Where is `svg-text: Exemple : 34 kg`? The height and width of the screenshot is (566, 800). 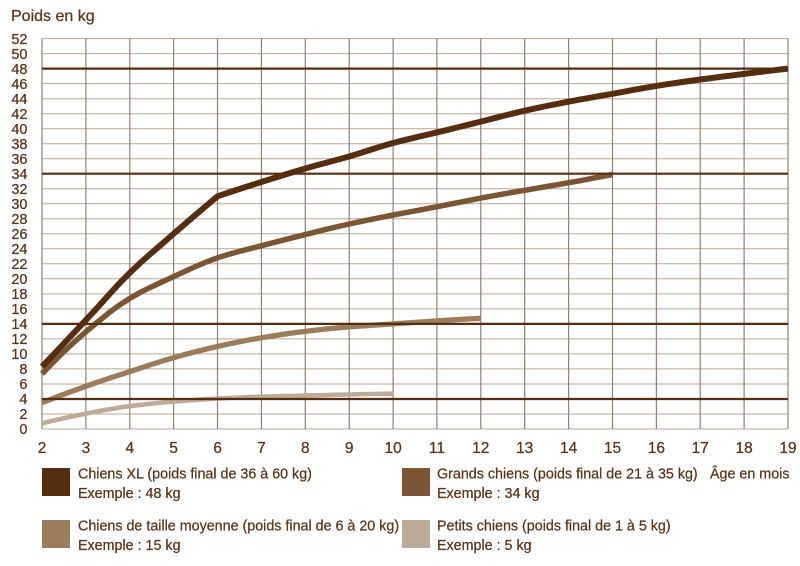
svg-text: Exemple : 34 kg is located at coordinates (488, 494).